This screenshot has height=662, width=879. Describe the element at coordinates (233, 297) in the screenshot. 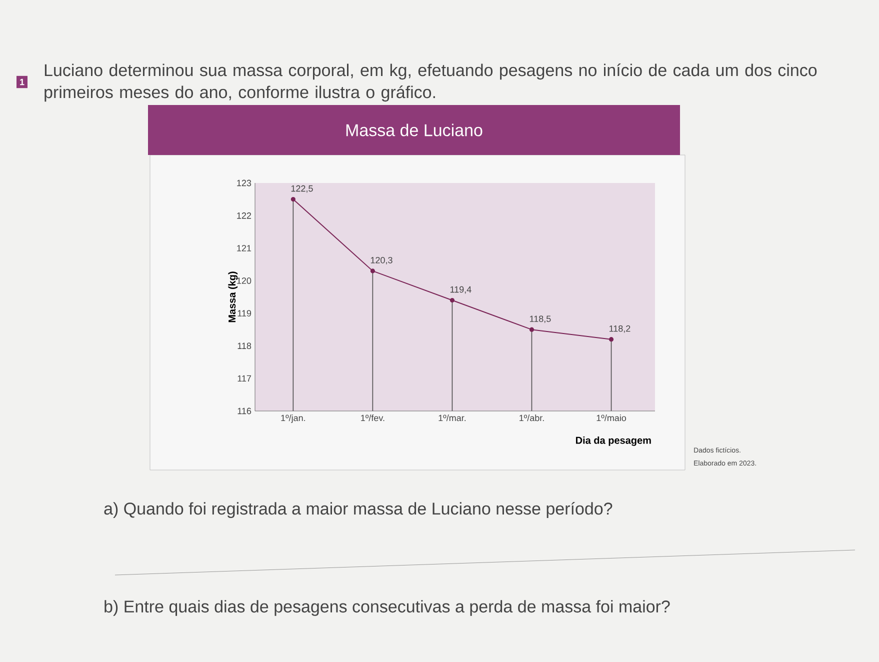

I see `y-axis-title: Massa (kg)` at that location.